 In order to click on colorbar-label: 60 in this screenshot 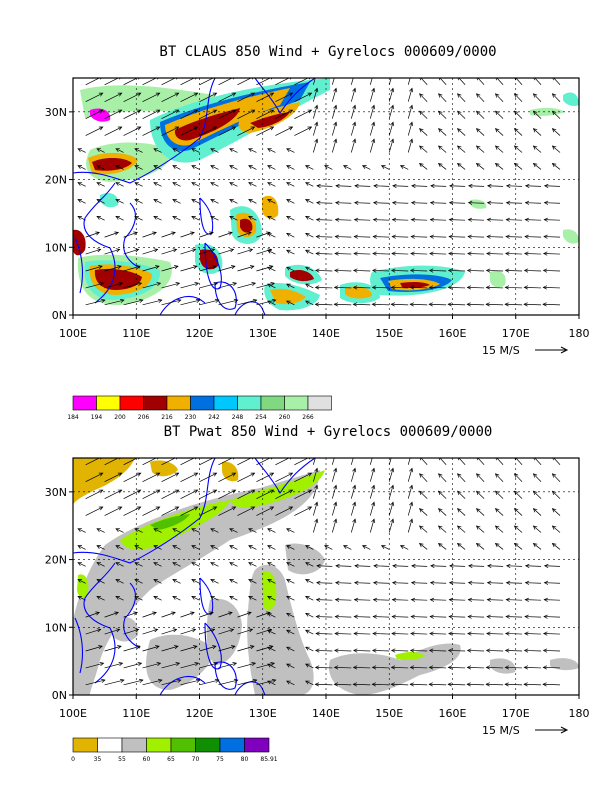, I will do `click(147, 759)`.